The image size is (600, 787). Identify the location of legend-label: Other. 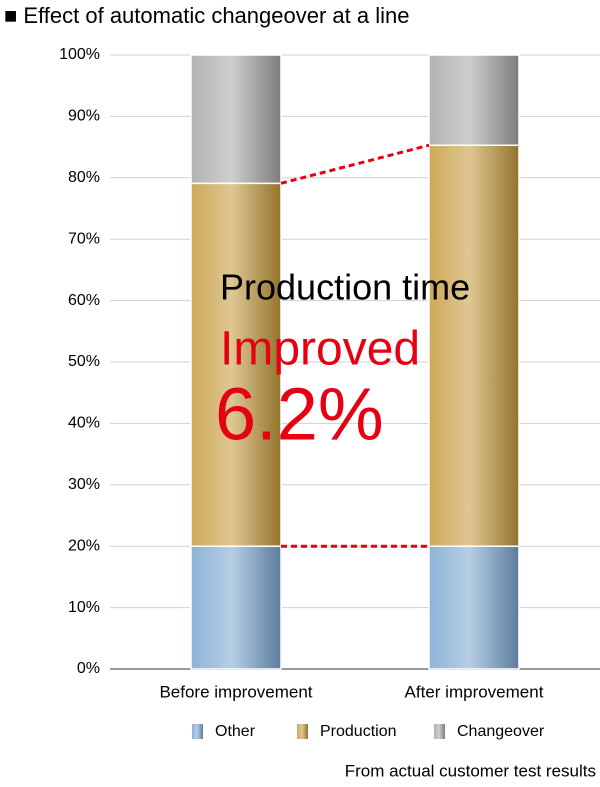
(235, 731).